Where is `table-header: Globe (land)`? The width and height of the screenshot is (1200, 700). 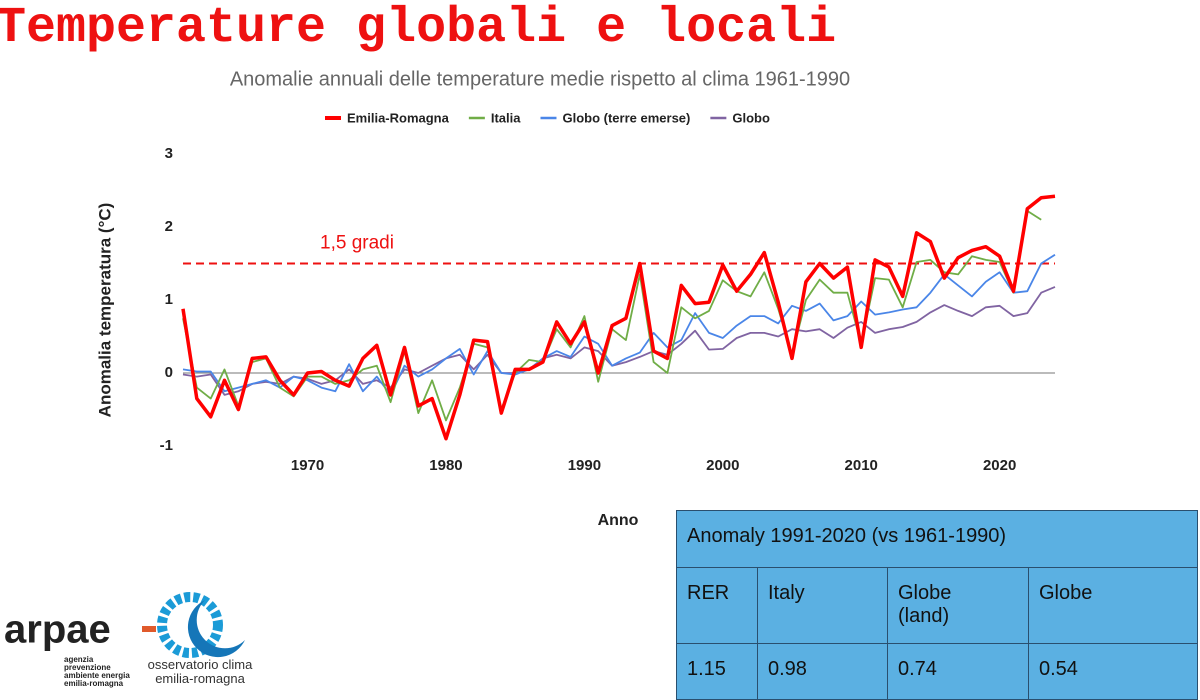 table-header: Globe (land) is located at coordinates (958, 605).